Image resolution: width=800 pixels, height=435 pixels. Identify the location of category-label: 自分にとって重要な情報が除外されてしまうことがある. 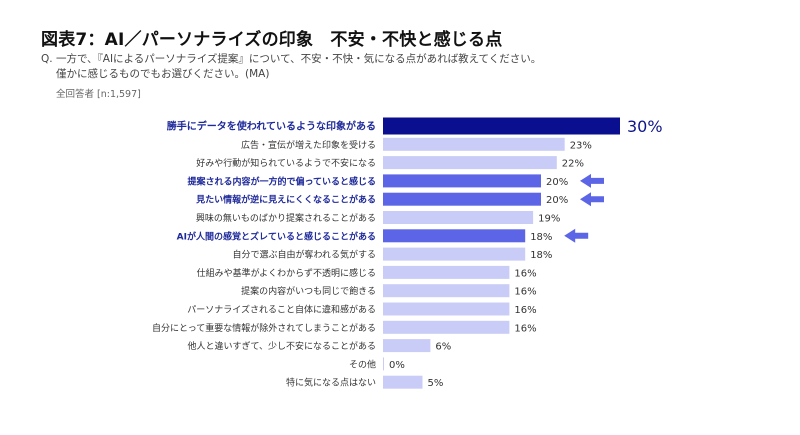
(264, 328).